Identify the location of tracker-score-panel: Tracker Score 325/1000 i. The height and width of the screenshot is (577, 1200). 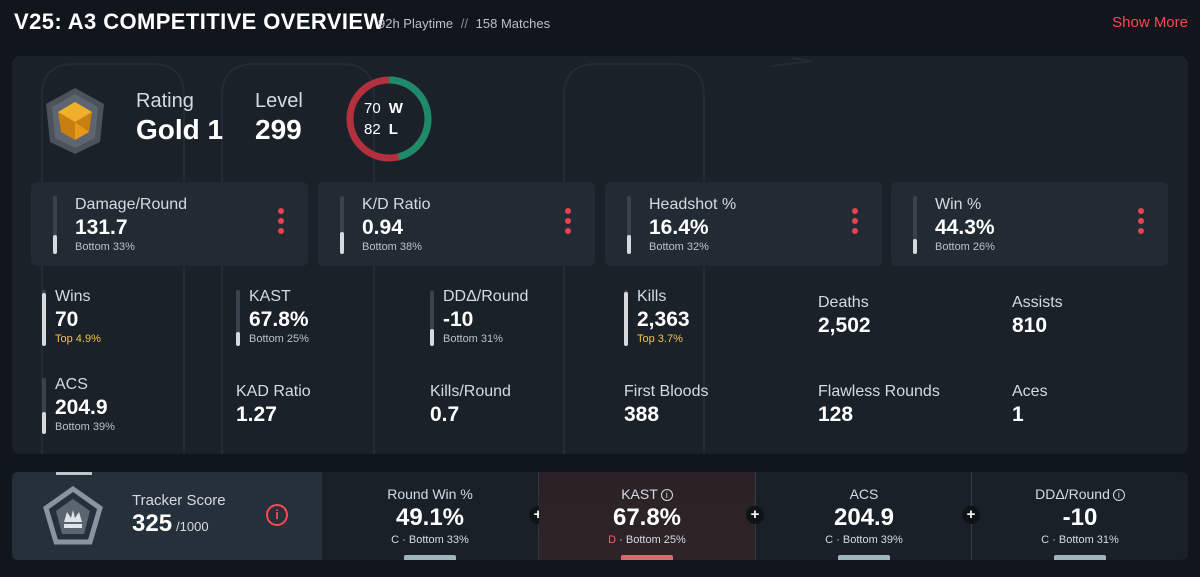
(167, 516).